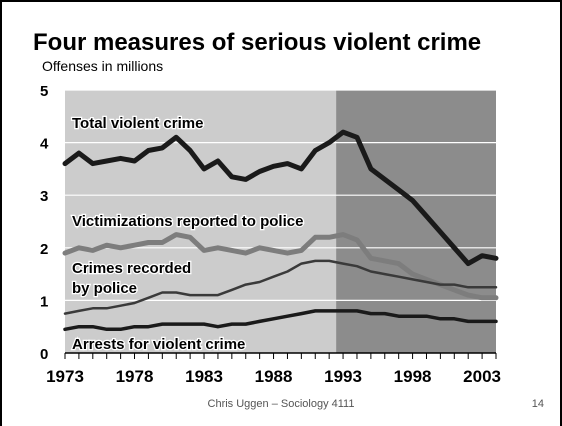 The image size is (562, 426). Describe the element at coordinates (257, 42) in the screenshot. I see `chart-title: Four measures of serious violent crime` at that location.